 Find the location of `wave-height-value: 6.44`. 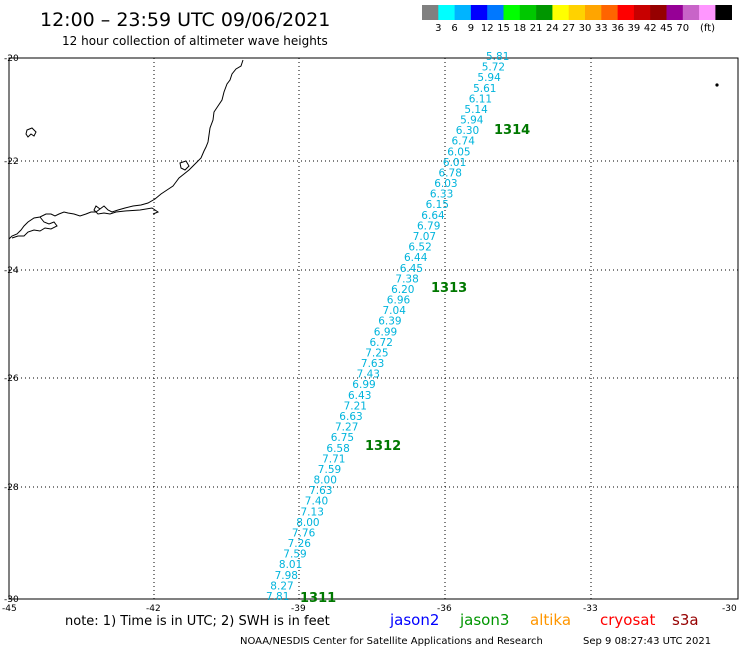

wave-height-value: 6.44 is located at coordinates (416, 258).